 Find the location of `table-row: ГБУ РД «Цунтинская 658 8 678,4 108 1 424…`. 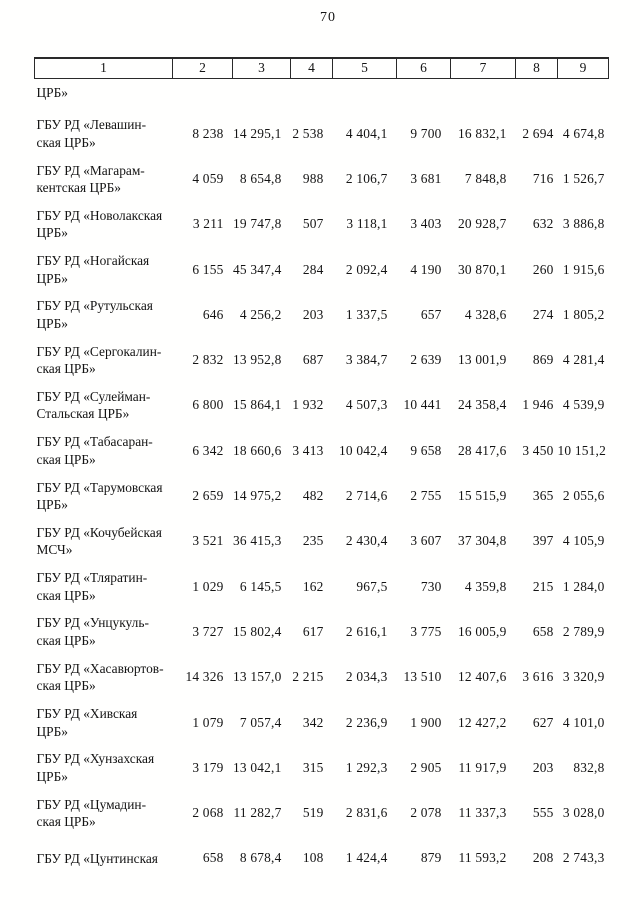

table-row: ГБУ РД «Цунтинская 658 8 678,4 108 1 424… is located at coordinates (322, 858).